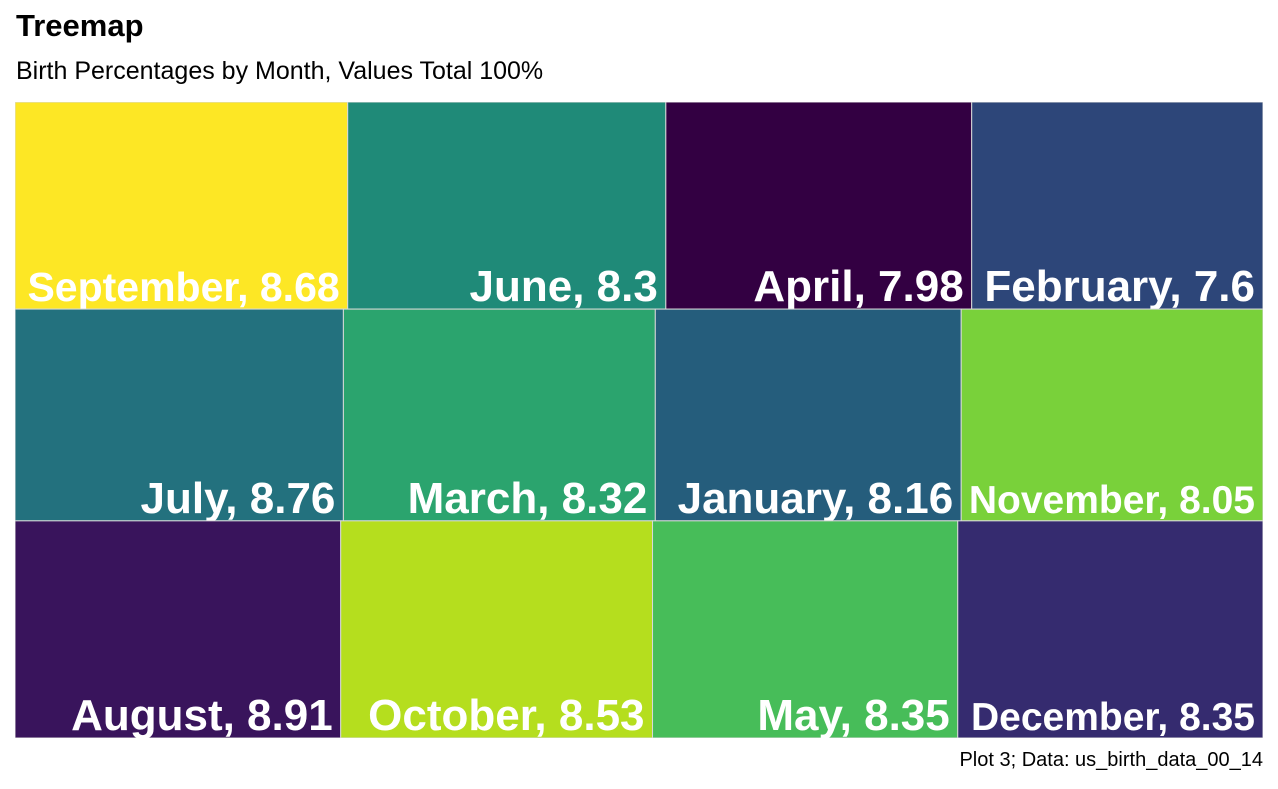  I want to click on tile-rect-may, so click(805, 629).